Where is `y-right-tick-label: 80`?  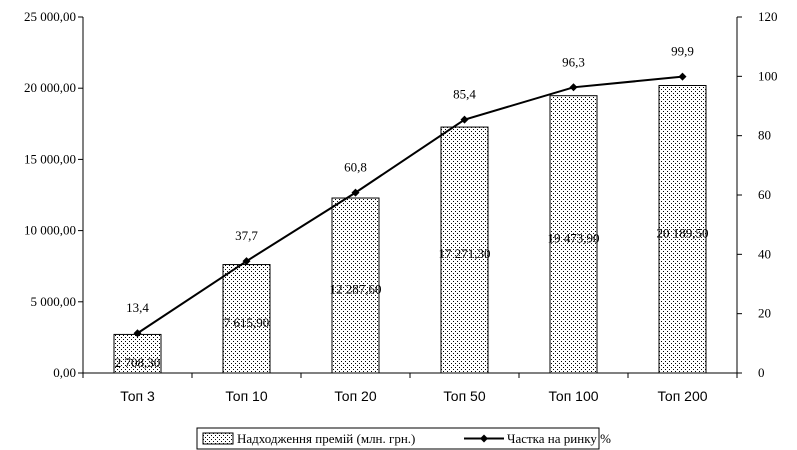 y-right-tick-label: 80 is located at coordinates (764, 135).